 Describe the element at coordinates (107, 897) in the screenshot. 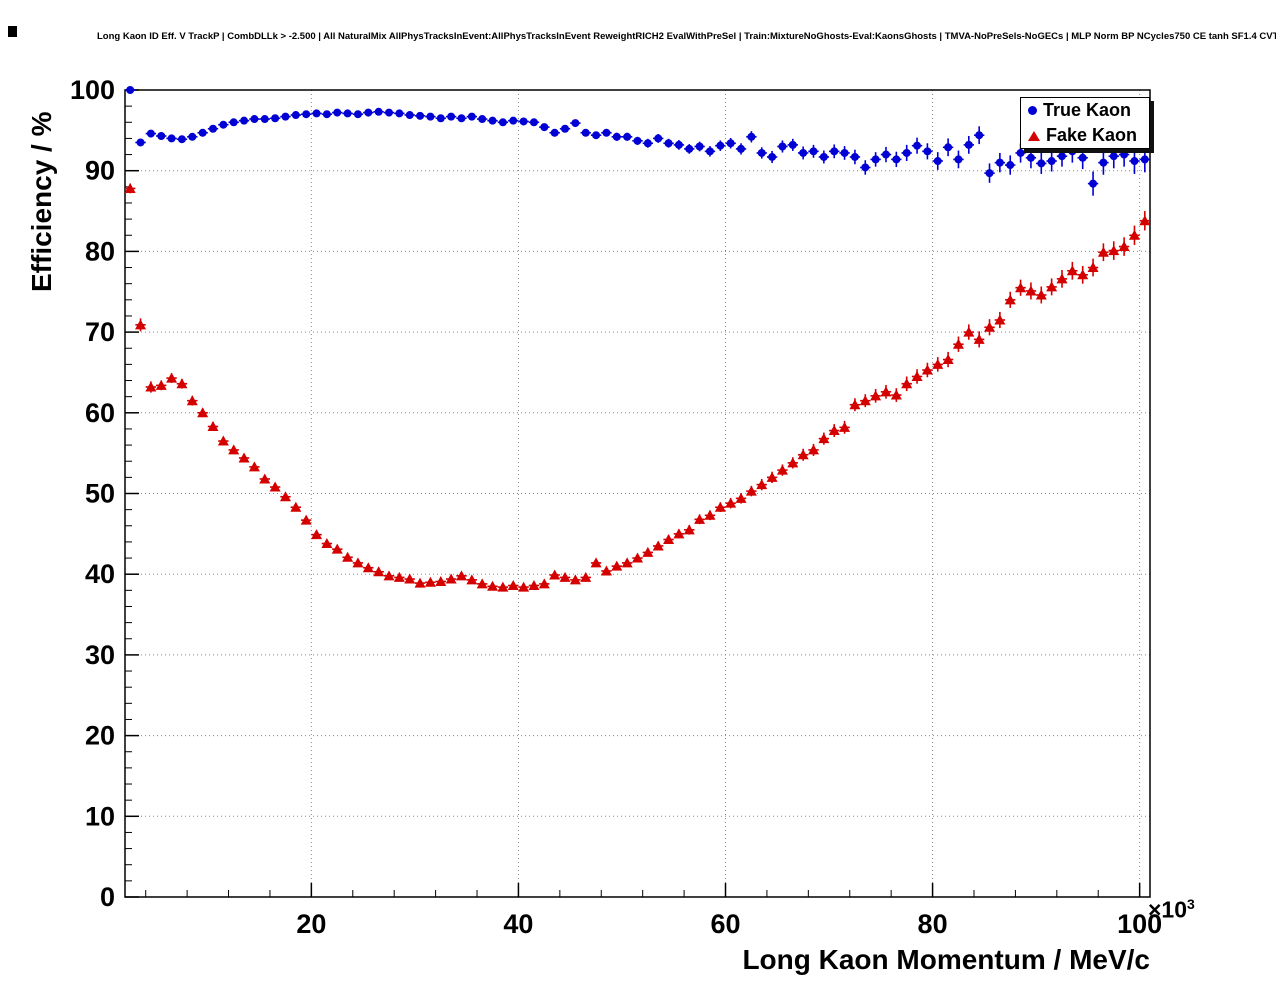

I see `y-tick-label: 0` at that location.